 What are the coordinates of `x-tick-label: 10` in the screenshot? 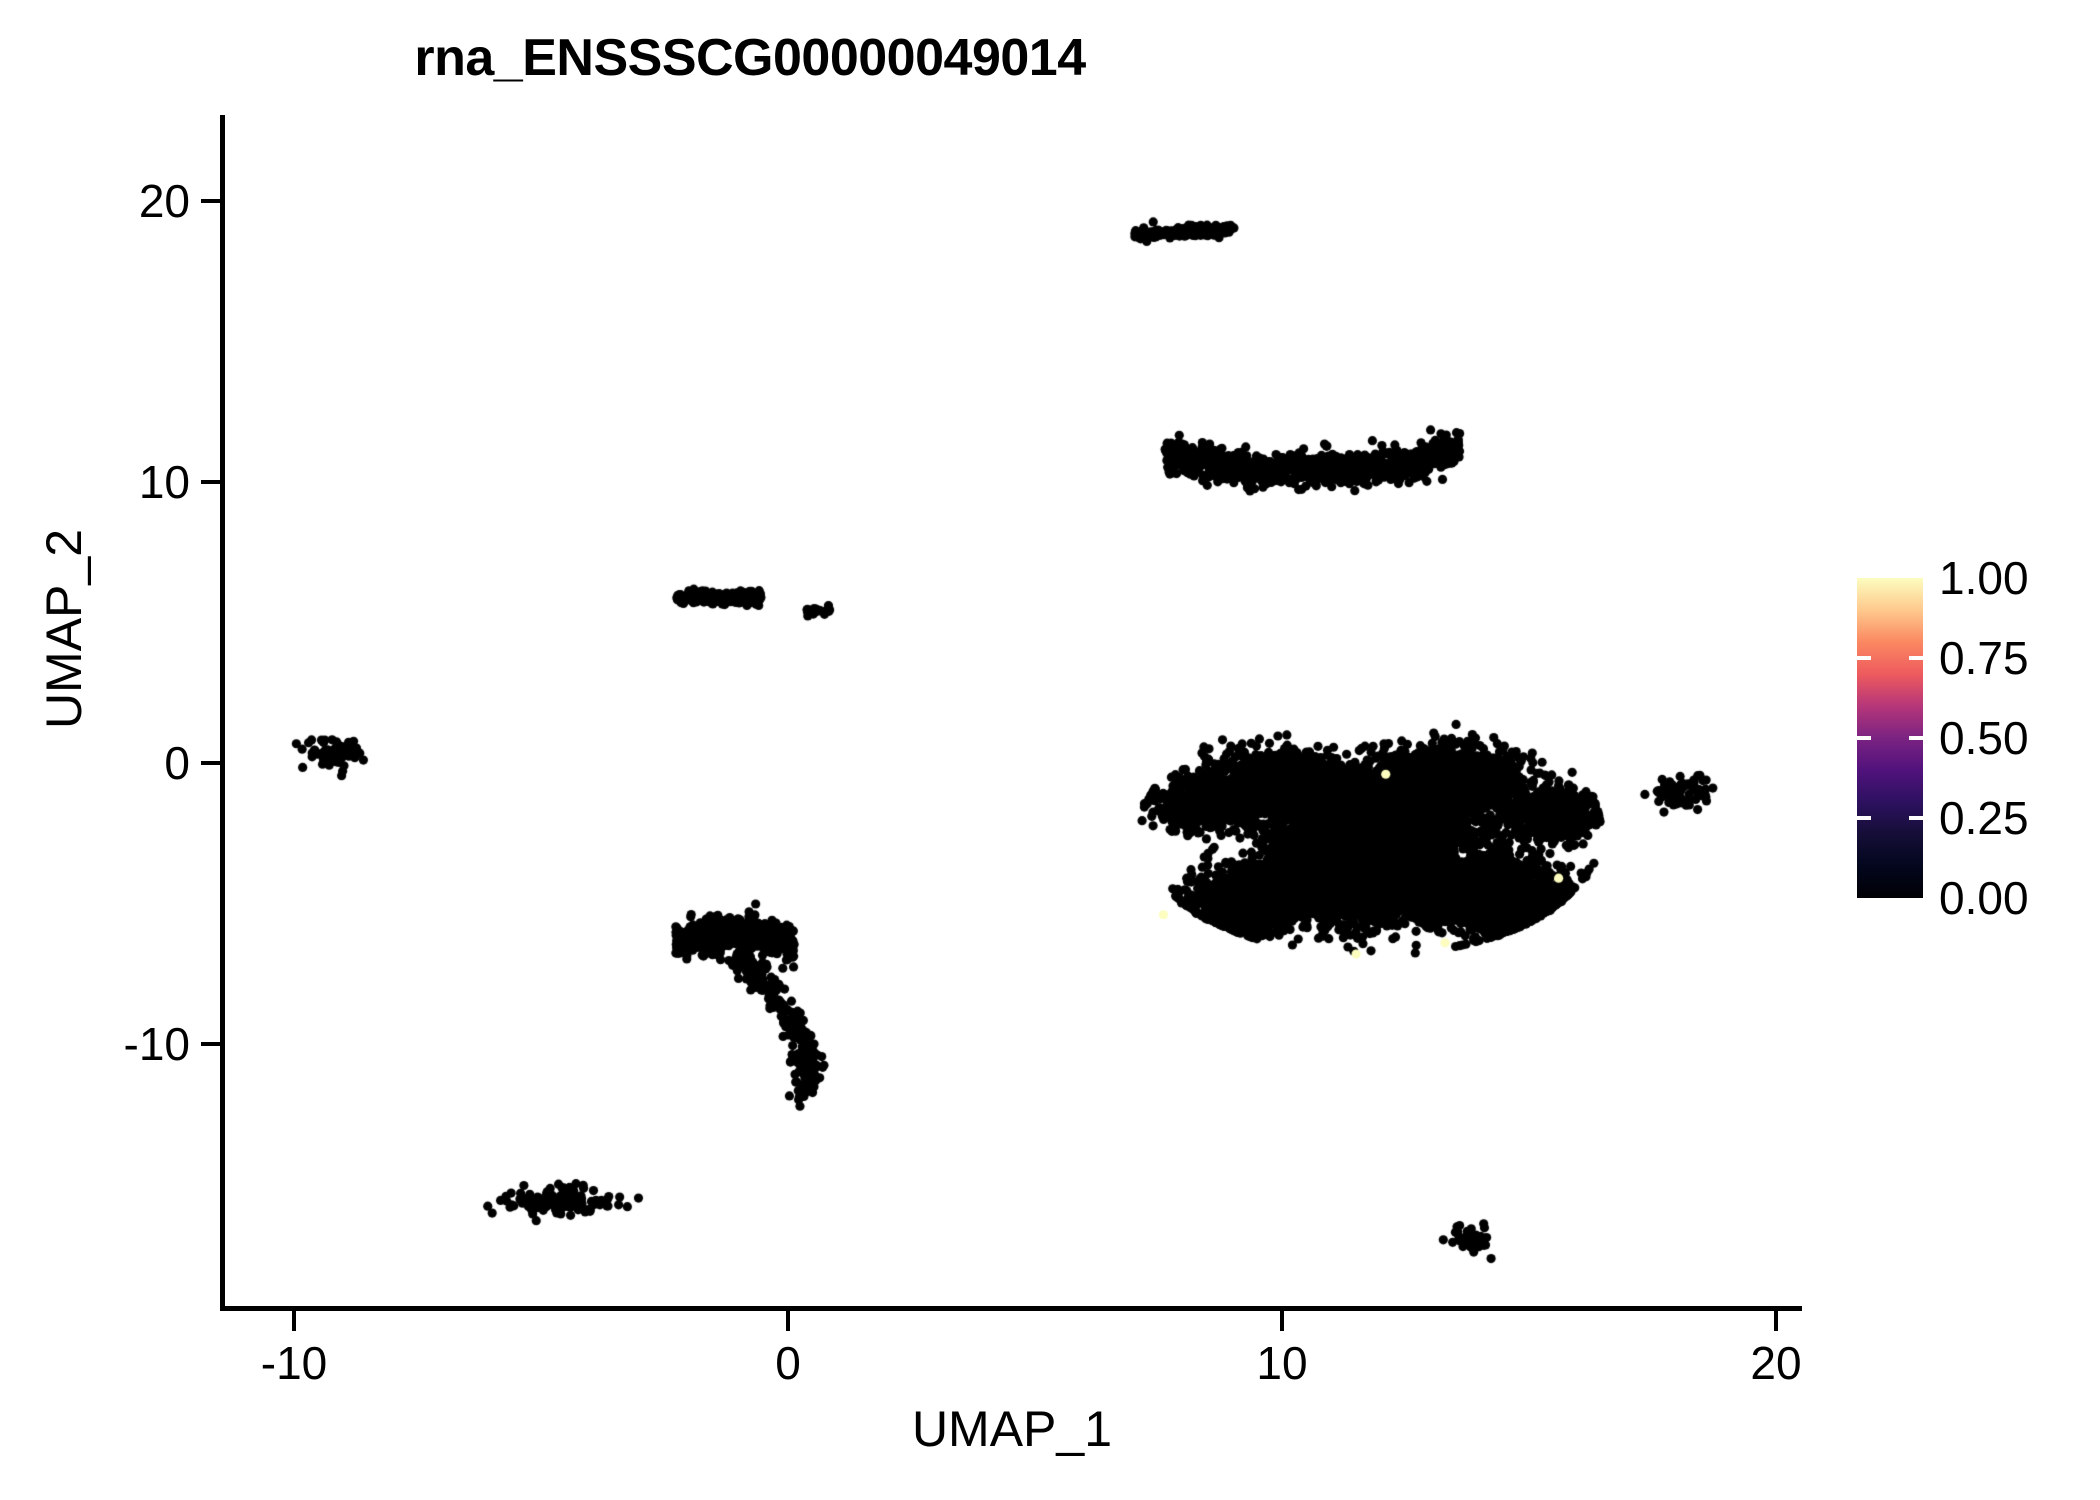 It's located at (1282, 1363).